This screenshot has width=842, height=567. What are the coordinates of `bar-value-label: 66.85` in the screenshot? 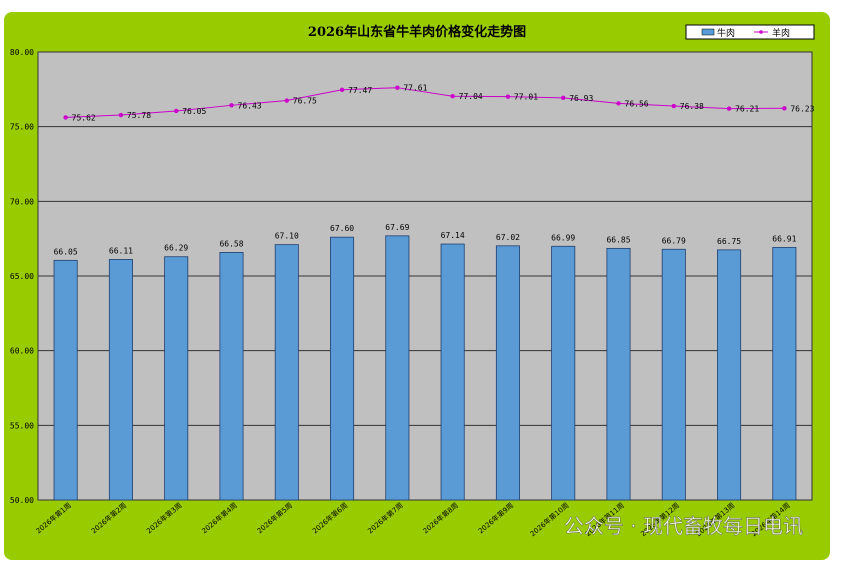 It's located at (618, 239).